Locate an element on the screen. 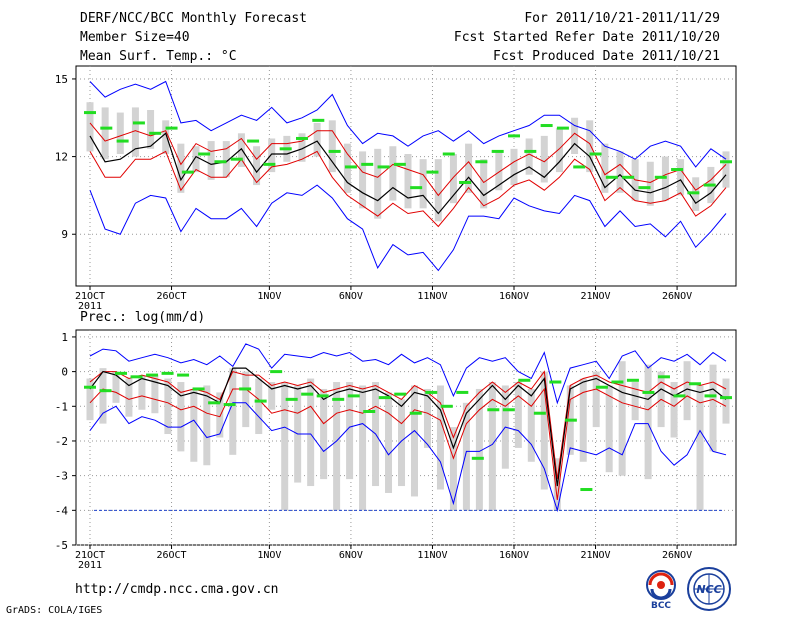 This screenshot has height=618, width=800. chart-title: DERF/NCC/BCC Monthly Forecast is located at coordinates (193, 18).